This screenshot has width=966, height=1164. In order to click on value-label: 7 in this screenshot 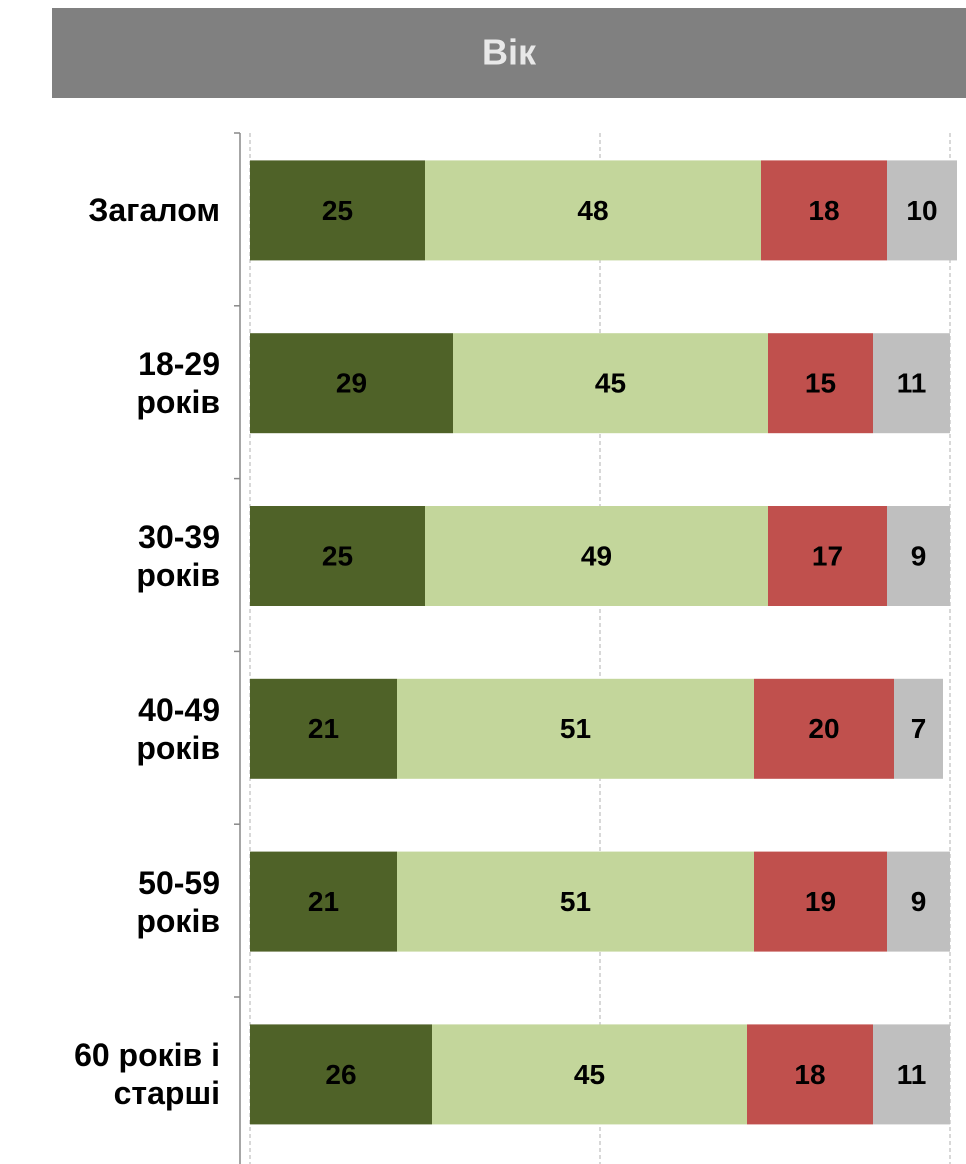, I will do `click(919, 728)`.